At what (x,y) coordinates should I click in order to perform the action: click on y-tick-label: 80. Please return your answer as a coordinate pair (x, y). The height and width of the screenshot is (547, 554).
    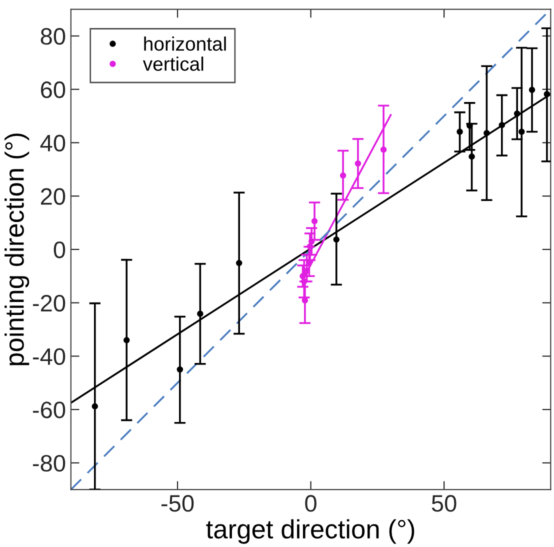
    Looking at the image, I should click on (53, 36).